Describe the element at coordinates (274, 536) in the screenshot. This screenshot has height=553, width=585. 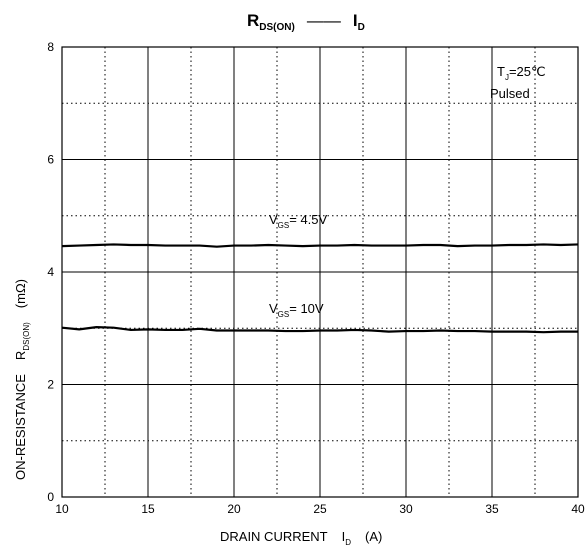
I see `x-axis-label-text: DRAIN CURRENT` at that location.